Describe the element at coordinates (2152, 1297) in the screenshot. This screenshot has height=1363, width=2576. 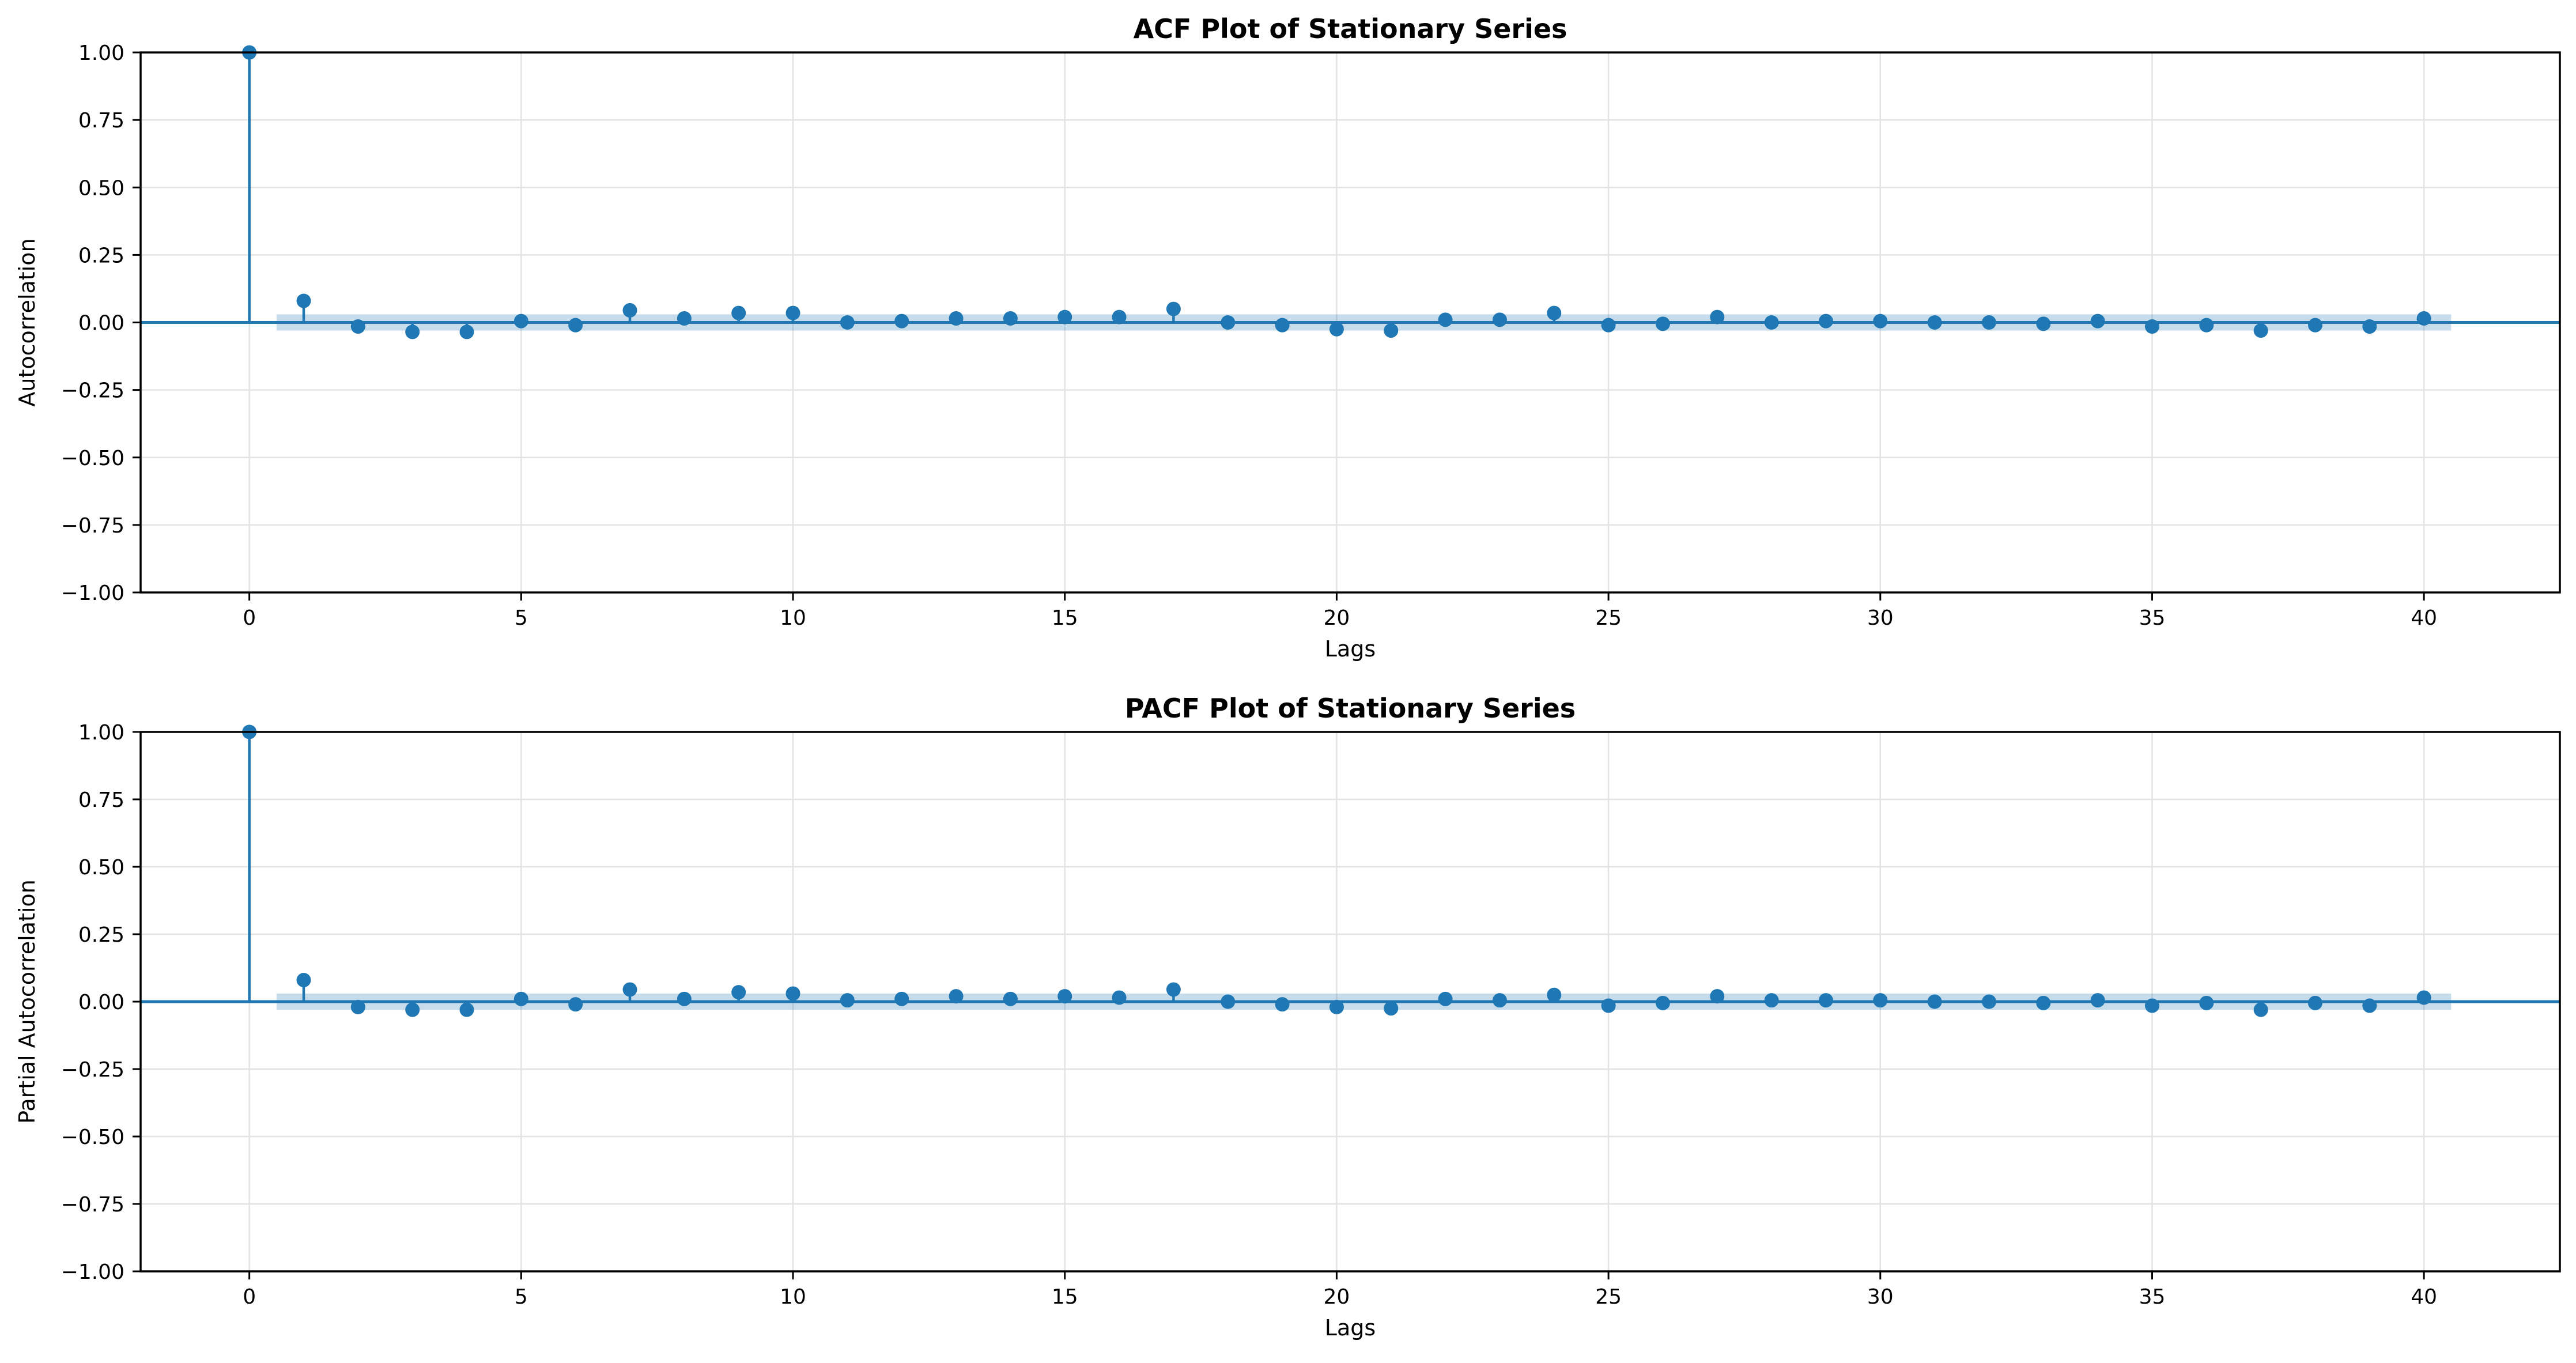
I see `x-tick-label: 35` at that location.